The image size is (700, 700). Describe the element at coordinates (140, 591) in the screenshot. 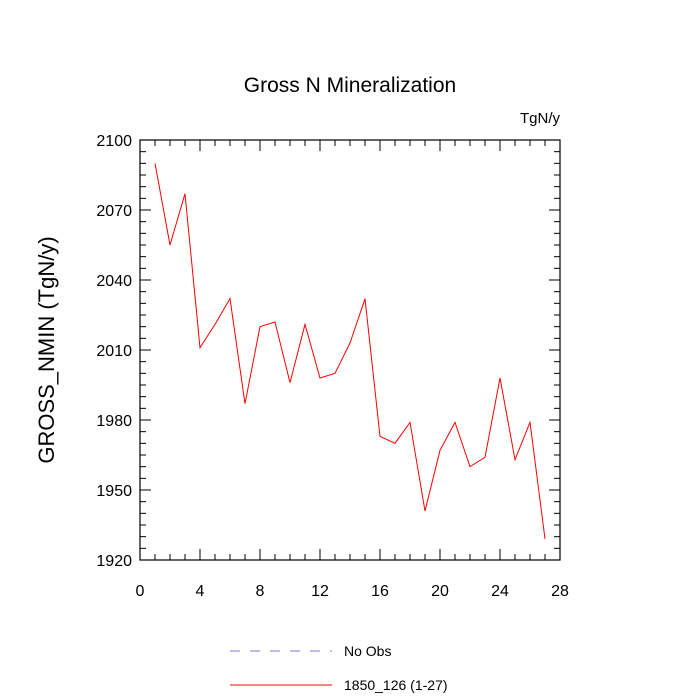

I see `x-tick-label: 0` at that location.